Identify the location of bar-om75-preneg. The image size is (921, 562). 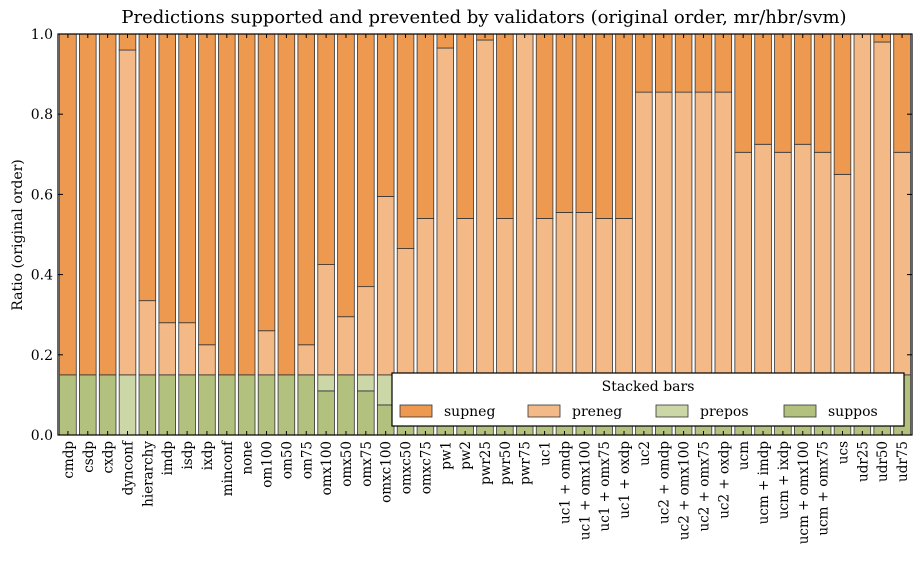
(306, 360).